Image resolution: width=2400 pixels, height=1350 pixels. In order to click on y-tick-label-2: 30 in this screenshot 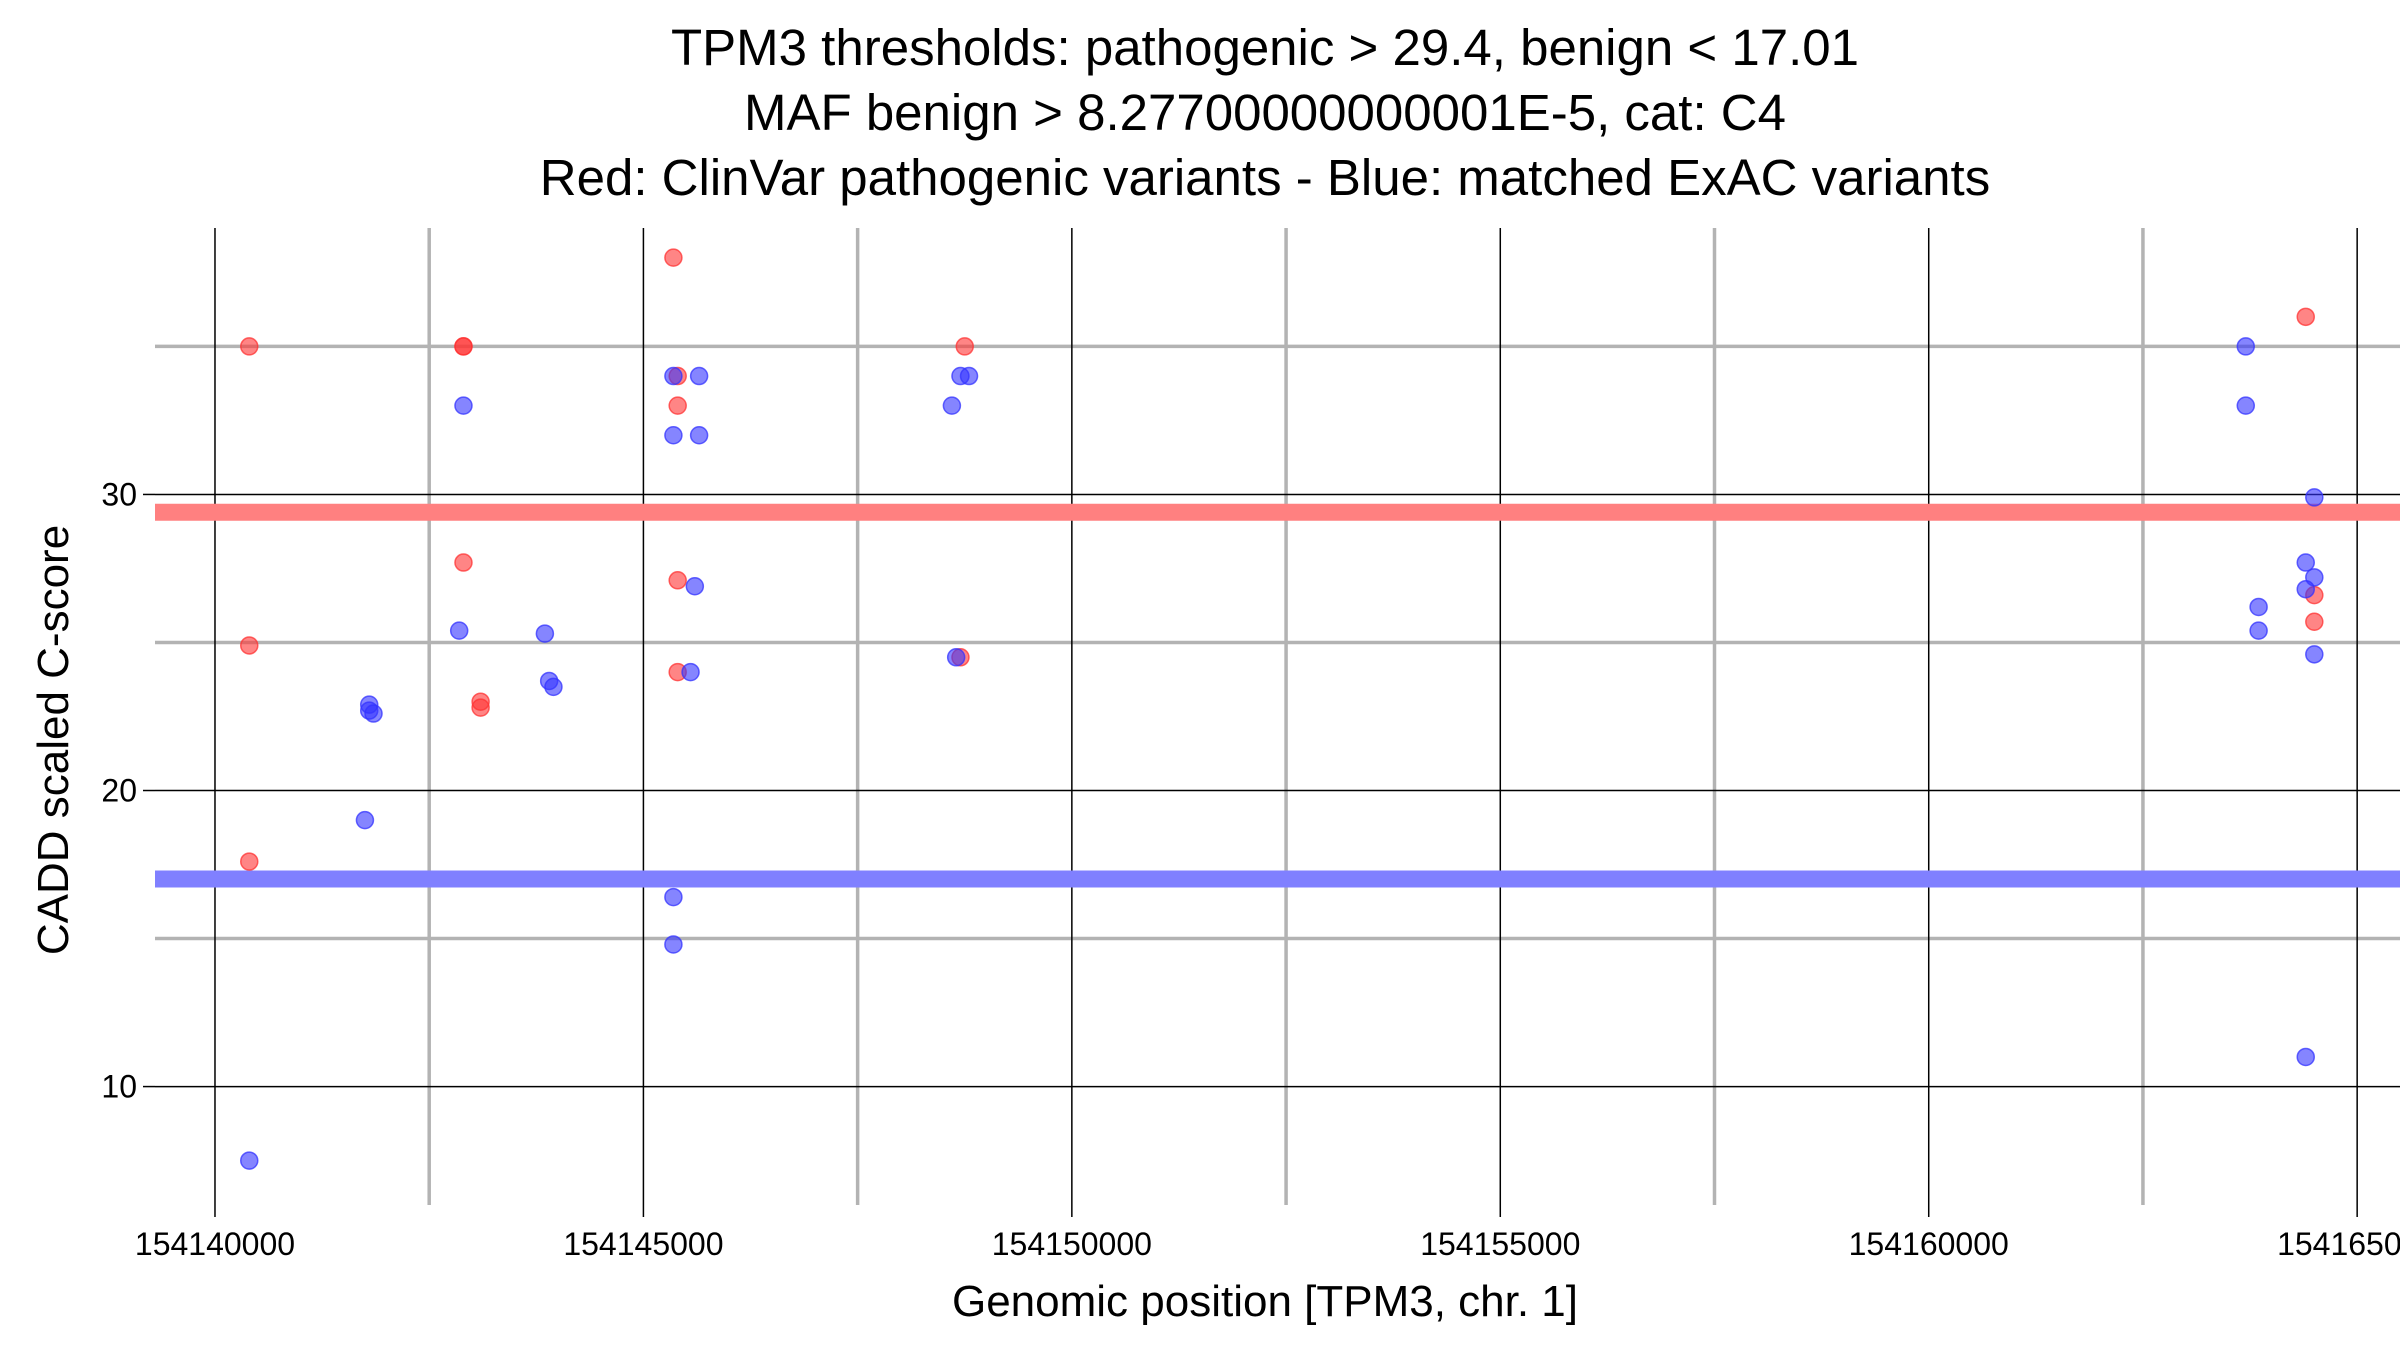, I will do `click(119, 494)`.